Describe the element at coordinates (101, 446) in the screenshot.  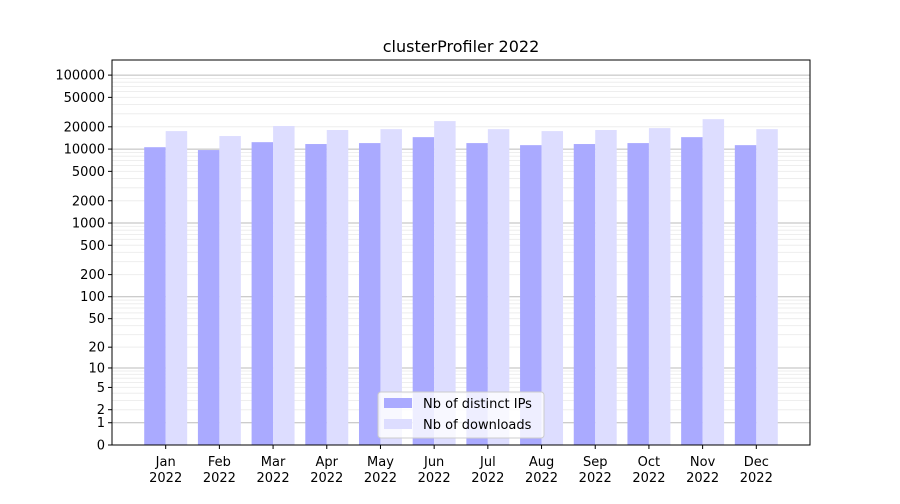
I see `y-tick-label: 0` at that location.